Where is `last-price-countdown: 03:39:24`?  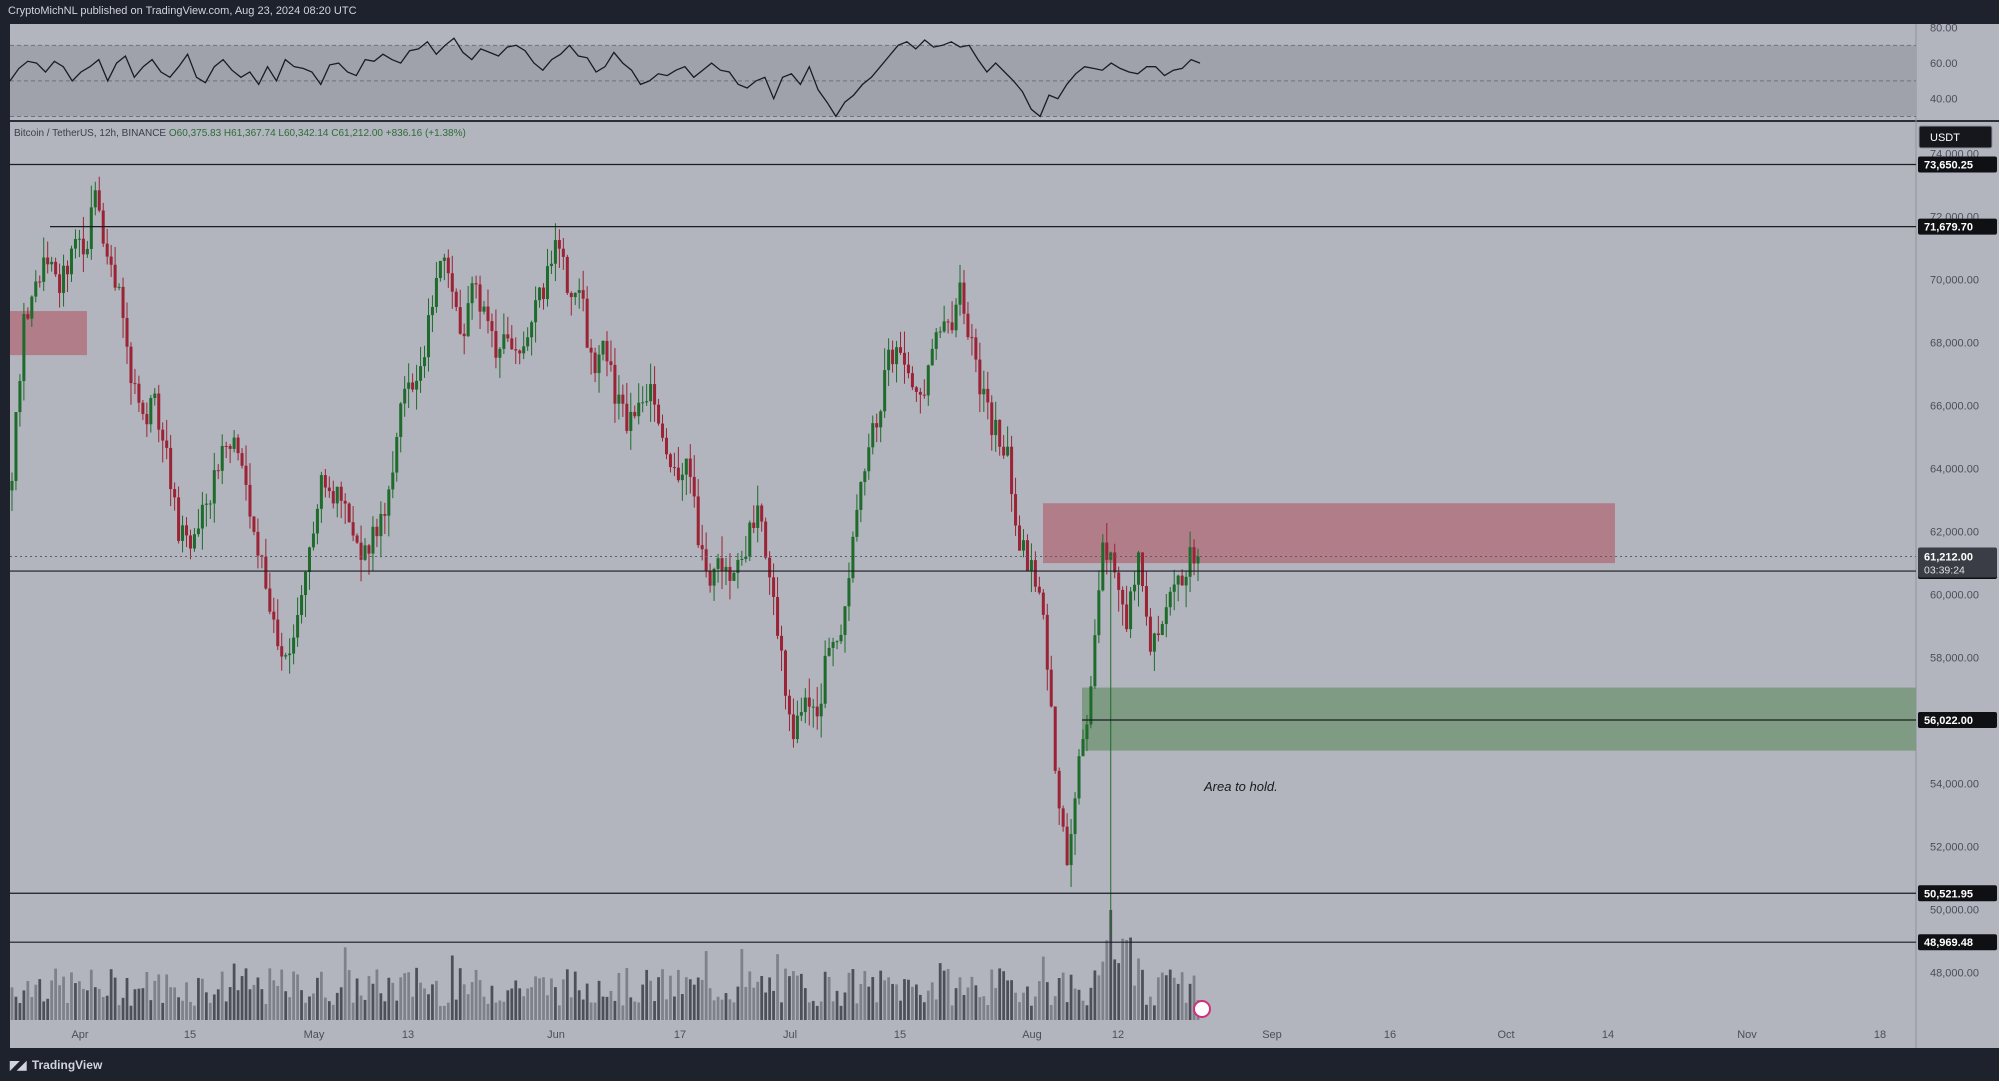
last-price-countdown: 03:39:24 is located at coordinates (1944, 570).